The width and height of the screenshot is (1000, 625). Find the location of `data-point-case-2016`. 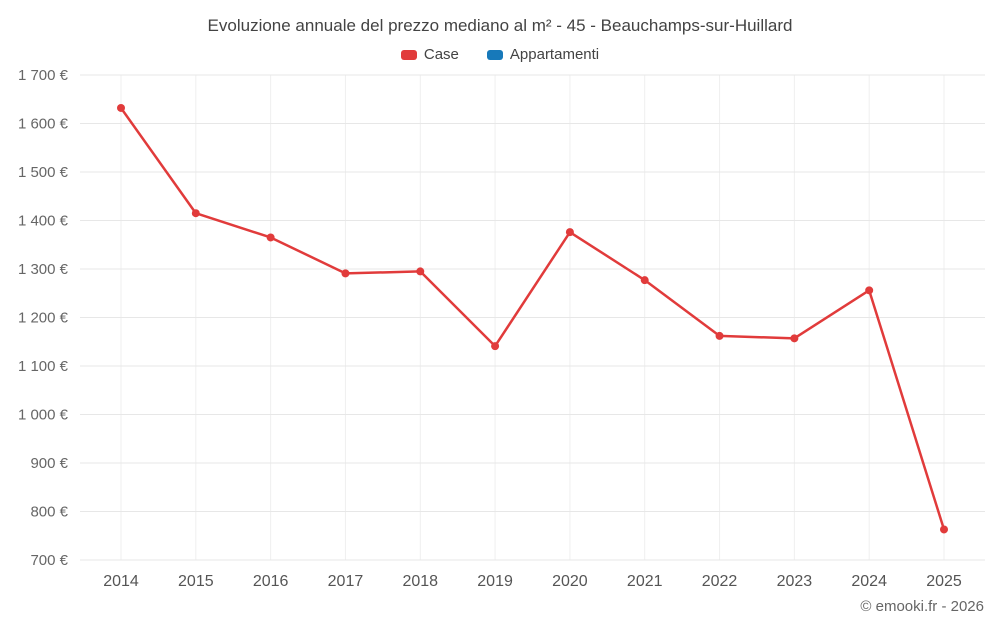

data-point-case-2016 is located at coordinates (270, 237).